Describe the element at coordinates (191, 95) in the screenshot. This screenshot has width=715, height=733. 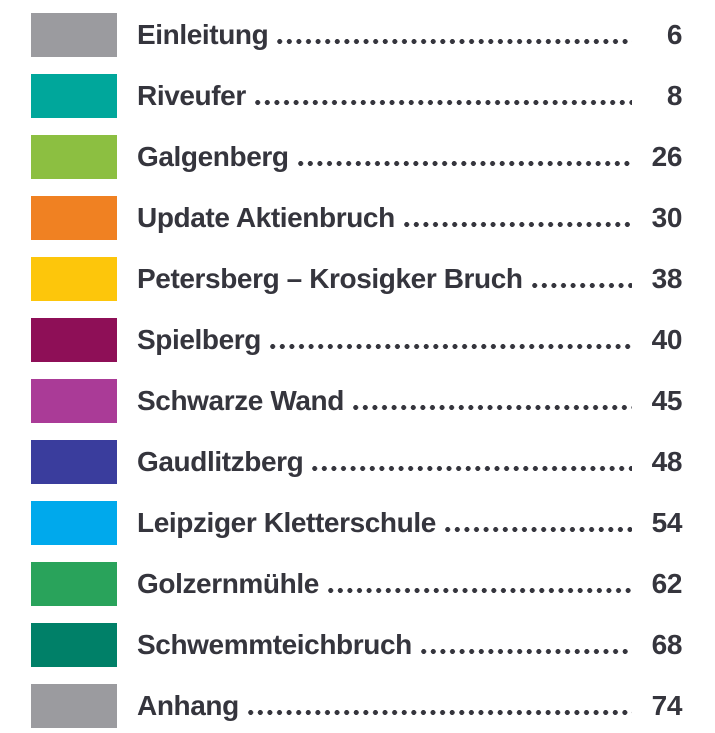
I see `toc-entry-title: Riveufer` at that location.